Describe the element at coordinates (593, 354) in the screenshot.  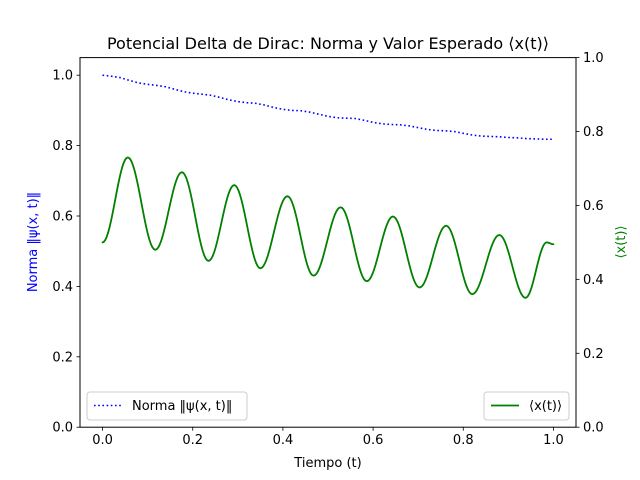
I see `y-right-tick-label: 0.2` at that location.